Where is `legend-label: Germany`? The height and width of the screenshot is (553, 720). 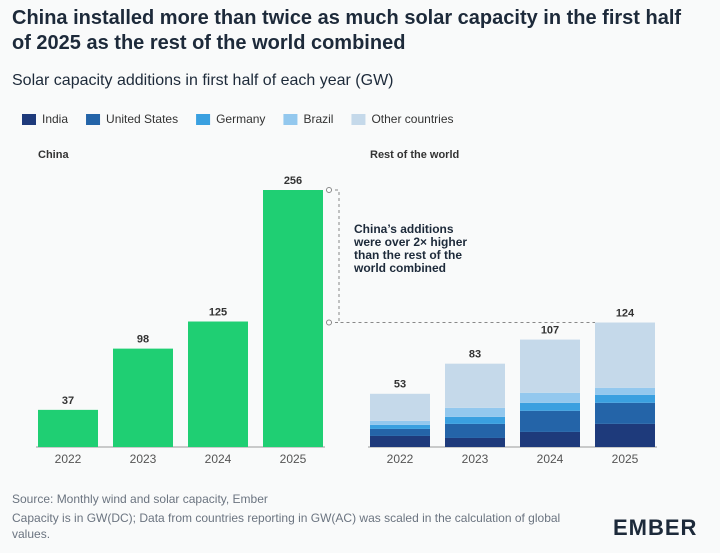
legend-label: Germany is located at coordinates (240, 119).